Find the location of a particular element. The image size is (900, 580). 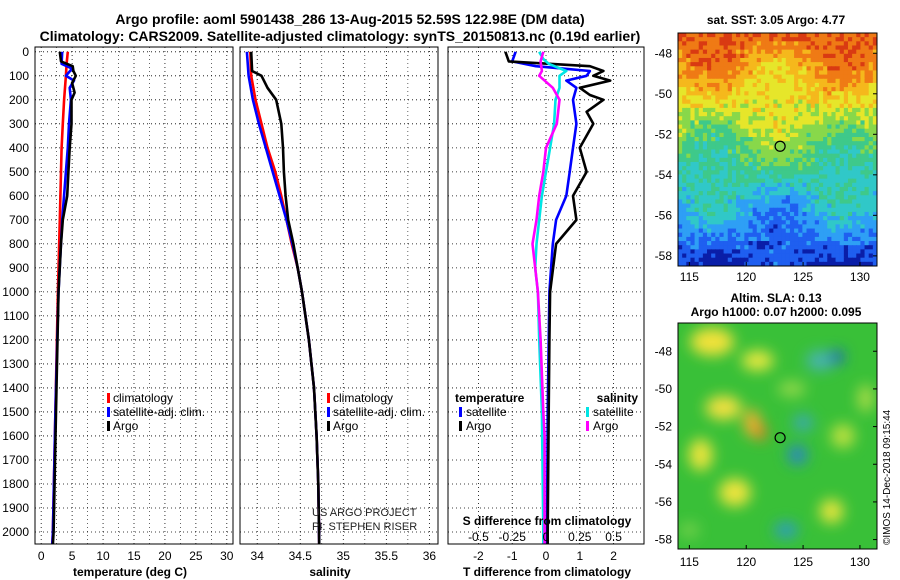

y-tick-label: -48 is located at coordinates (664, 351).